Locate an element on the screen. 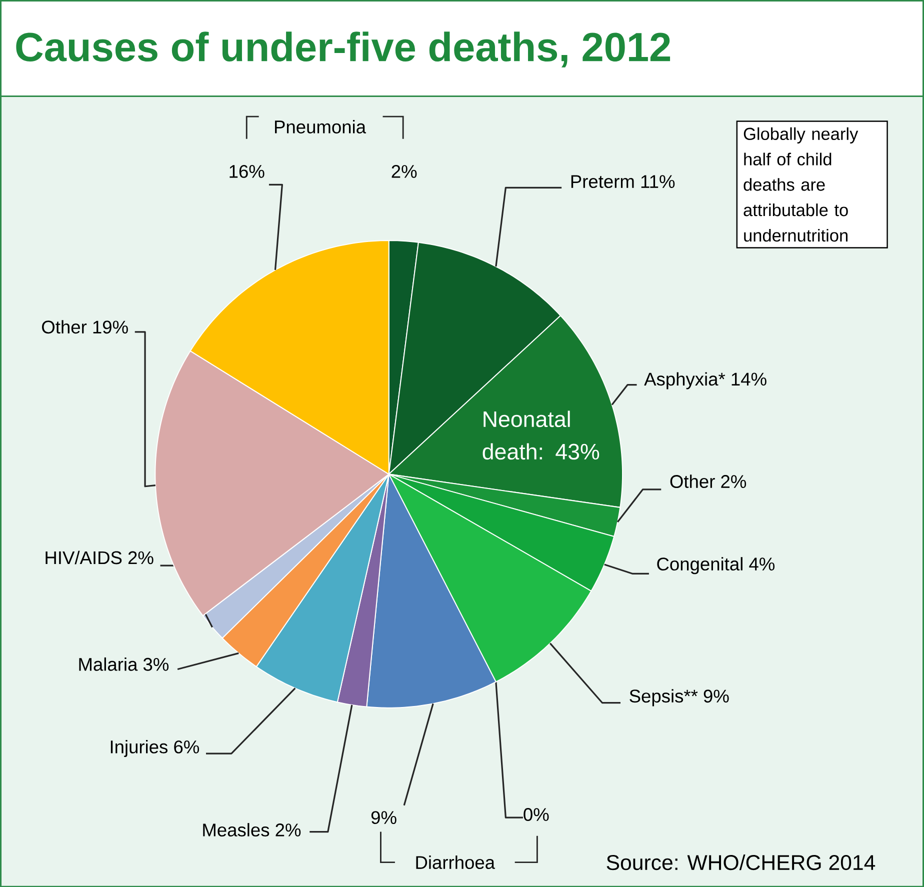 The image size is (924, 887). text: Globally nearly half of child deaths are attributable to undernutrition is located at coordinates (801, 184).